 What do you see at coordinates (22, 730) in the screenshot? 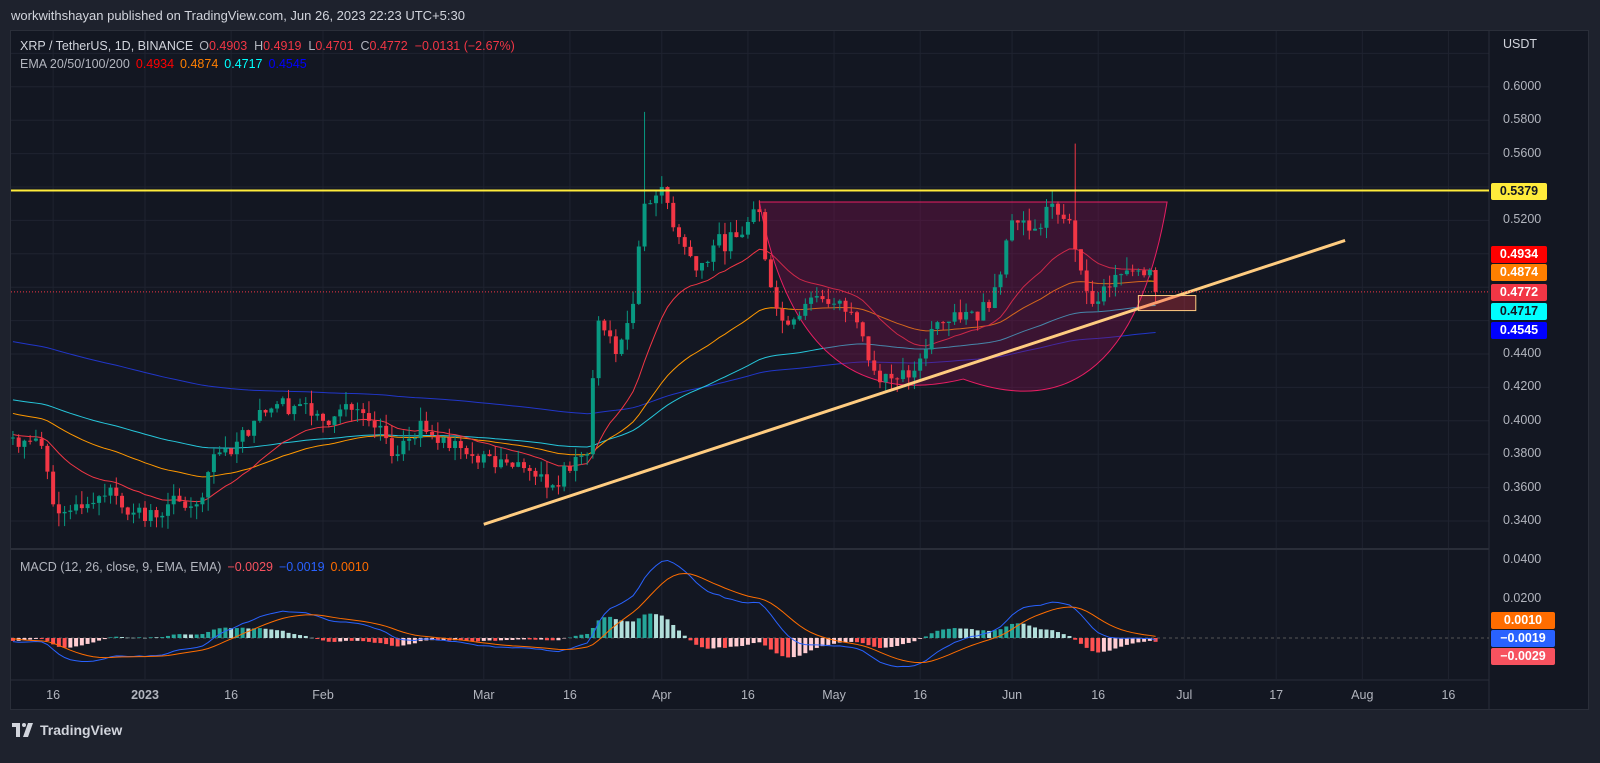
I see `tradingview-logo-icon` at bounding box center [22, 730].